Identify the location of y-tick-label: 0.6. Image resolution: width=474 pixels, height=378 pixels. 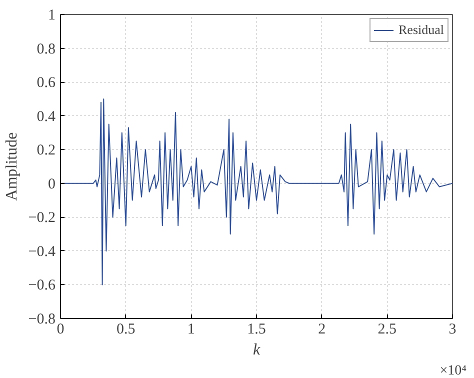
(46, 83).